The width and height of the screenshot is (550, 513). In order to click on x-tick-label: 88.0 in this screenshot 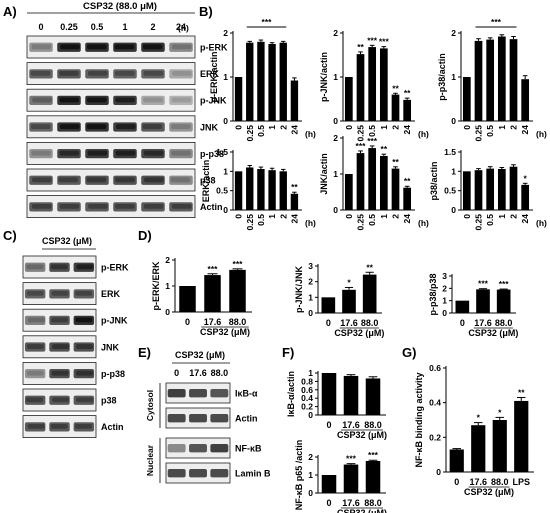, I will do `click(238, 322)`.